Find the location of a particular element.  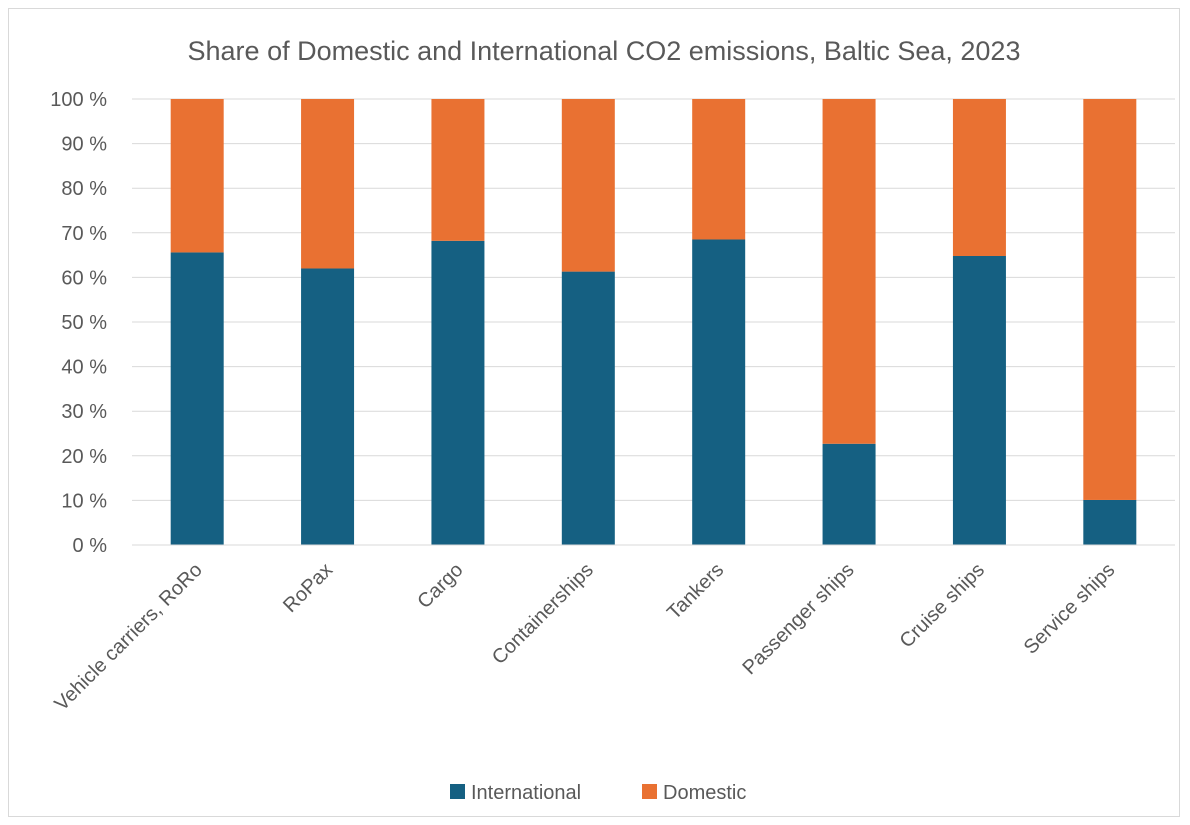

y-tick-label: 20 % is located at coordinates (84, 457).